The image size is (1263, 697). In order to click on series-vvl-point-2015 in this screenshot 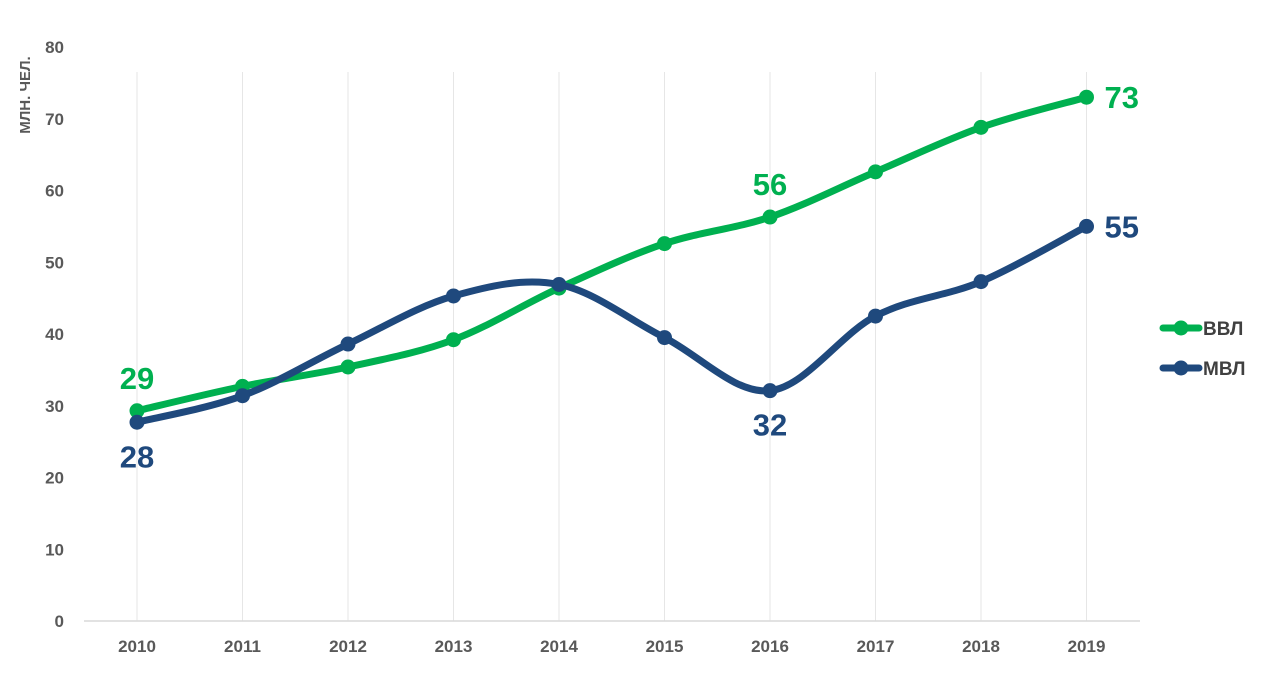, I will do `click(664, 244)`.